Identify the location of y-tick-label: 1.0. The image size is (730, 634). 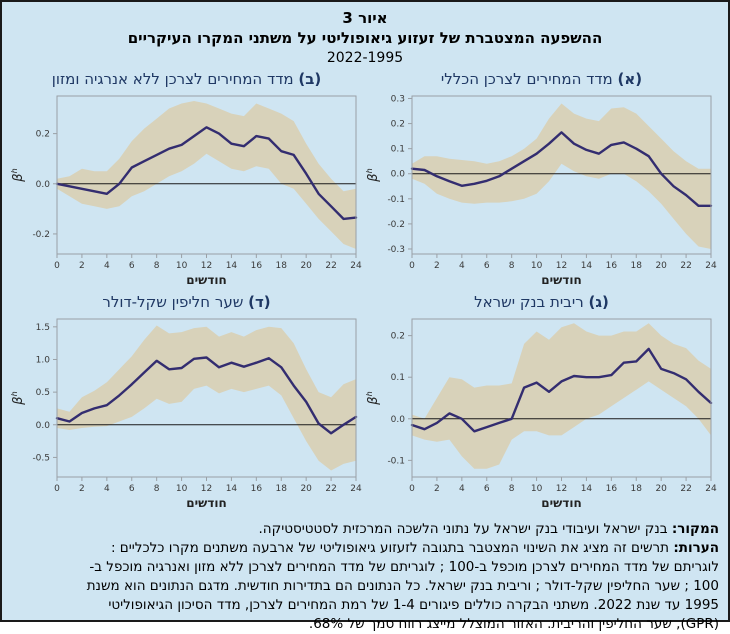
(42, 360).